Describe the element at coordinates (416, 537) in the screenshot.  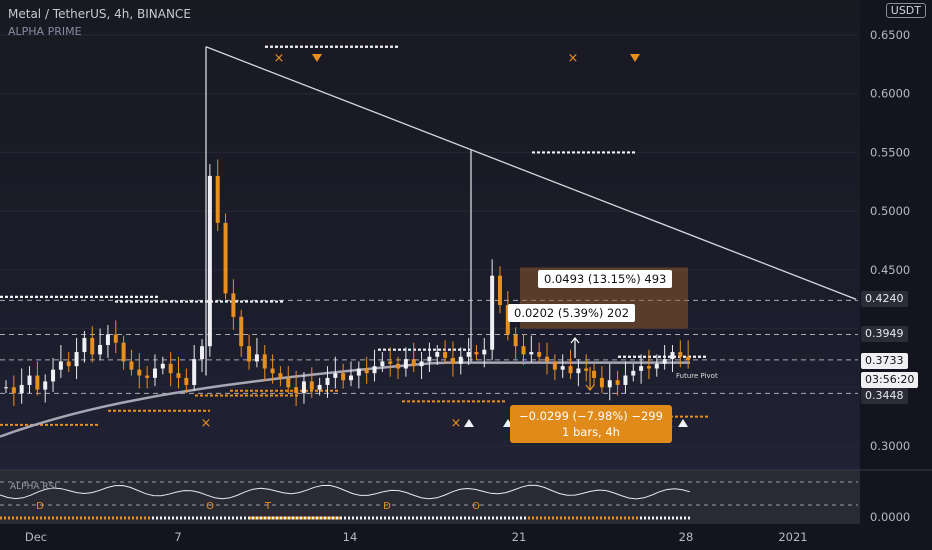
I see `x-axis-ticks: Dec 7 14 21 28 2021` at that location.